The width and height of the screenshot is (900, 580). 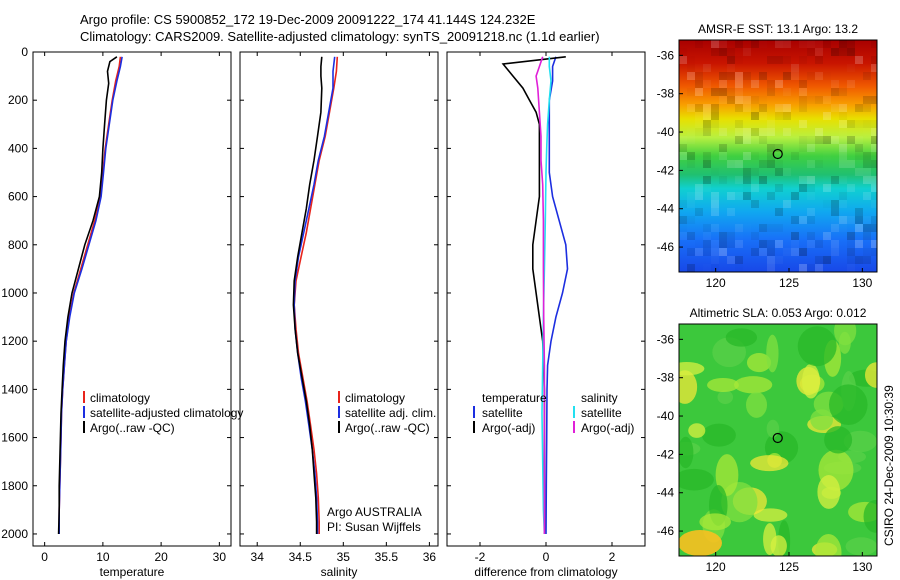 I want to click on map-y-tick-label: -42, so click(x=666, y=454).